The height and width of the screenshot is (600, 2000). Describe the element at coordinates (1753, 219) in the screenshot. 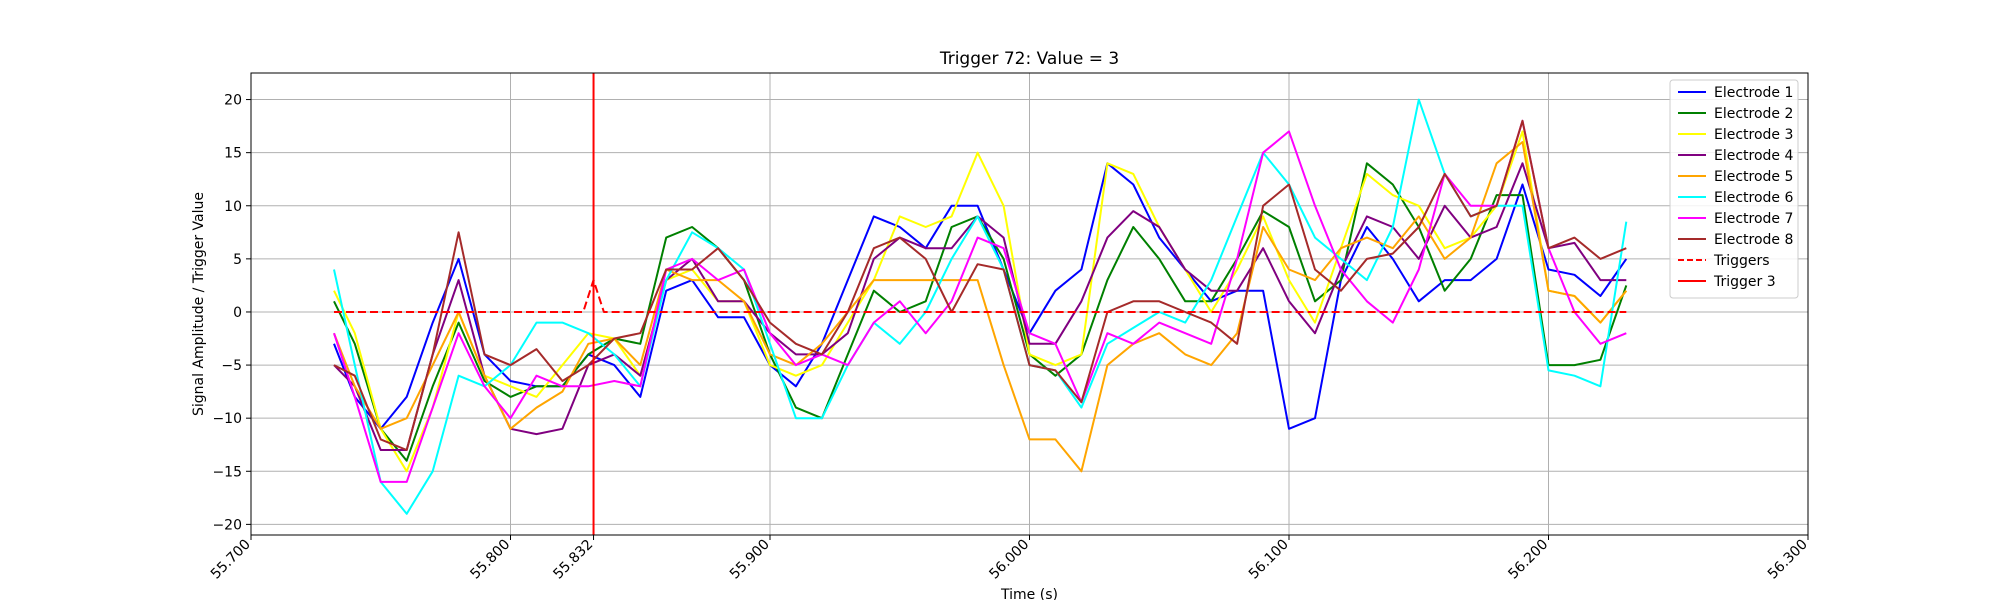

I see `legend-label: Electrode 7` at that location.